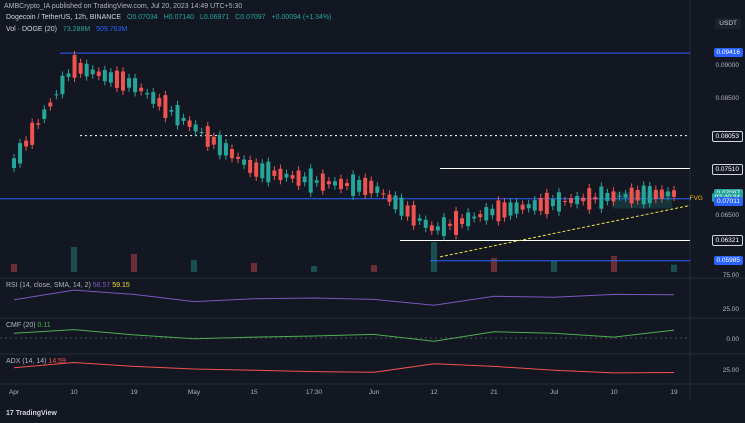  Describe the element at coordinates (26, 361) in the screenshot. I see `adx-label: ADX (14, 14)` at that location.